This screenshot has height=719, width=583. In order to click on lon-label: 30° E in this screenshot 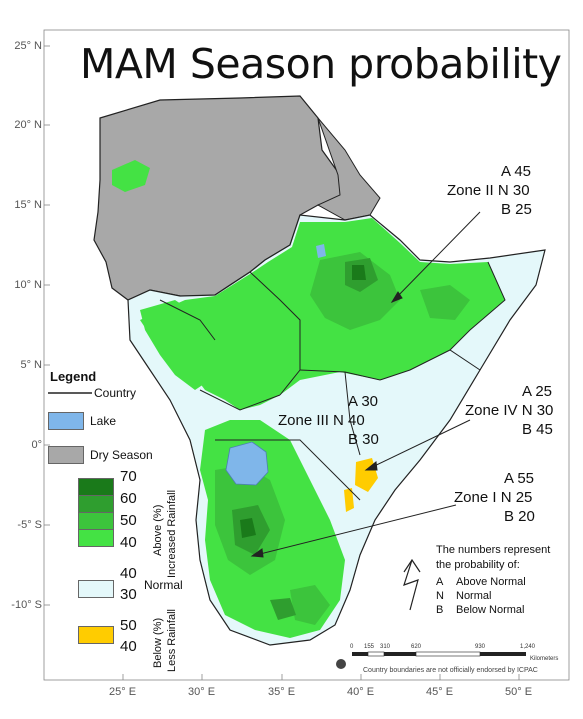, I will do `click(202, 692)`.